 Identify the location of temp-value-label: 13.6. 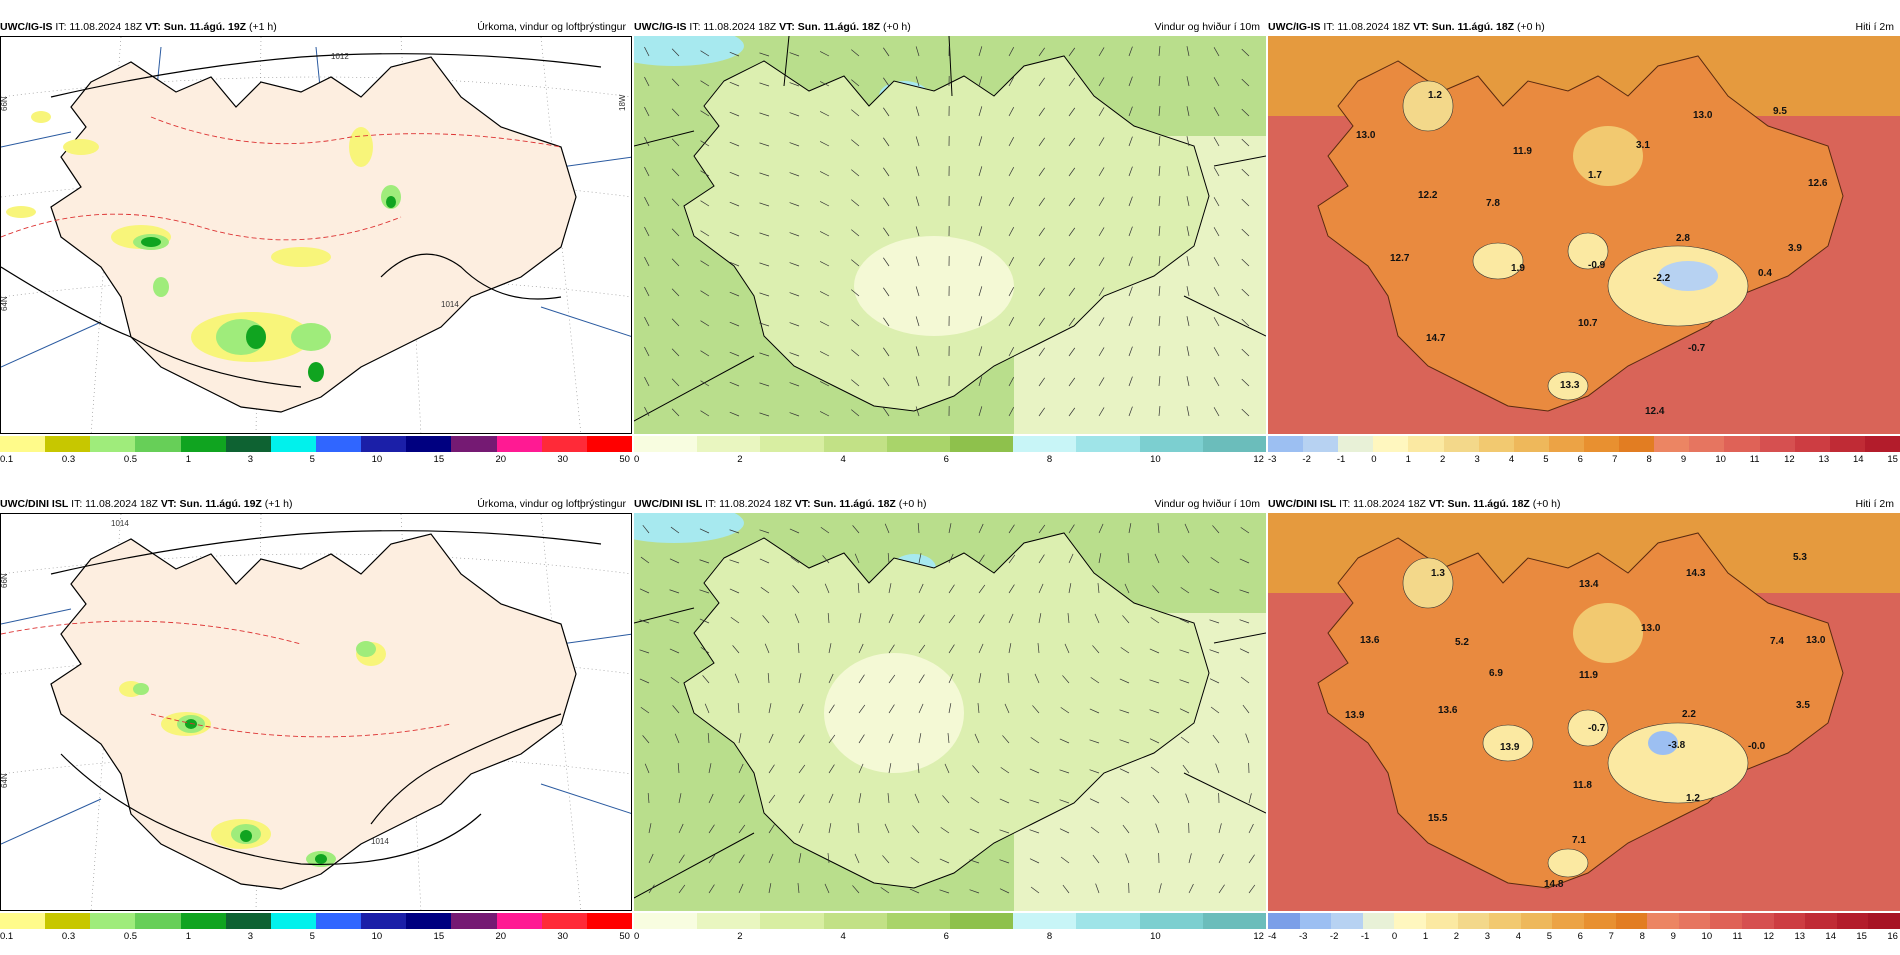
(1448, 710).